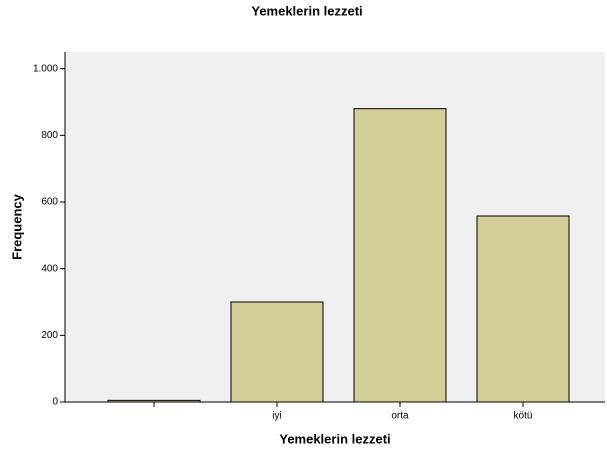 The height and width of the screenshot is (455, 607). What do you see at coordinates (45, 68) in the screenshot?
I see `y-tick-label: 1.000` at bounding box center [45, 68].